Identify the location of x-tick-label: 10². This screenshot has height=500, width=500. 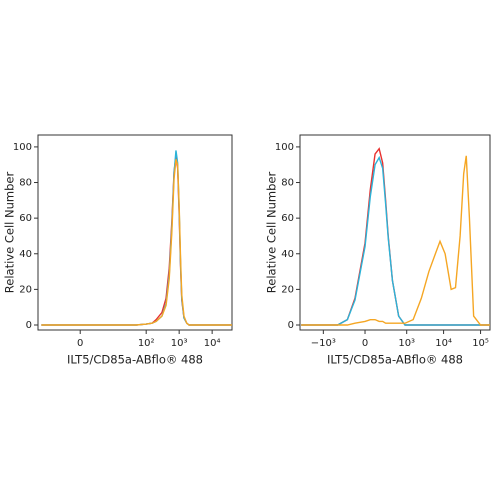
(146, 343).